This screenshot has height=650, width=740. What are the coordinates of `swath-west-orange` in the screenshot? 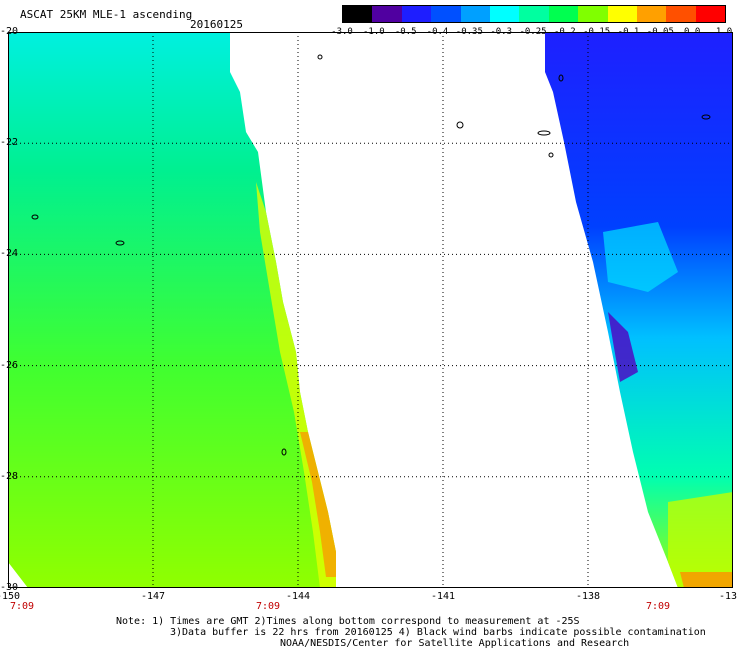 It's located at (318, 504).